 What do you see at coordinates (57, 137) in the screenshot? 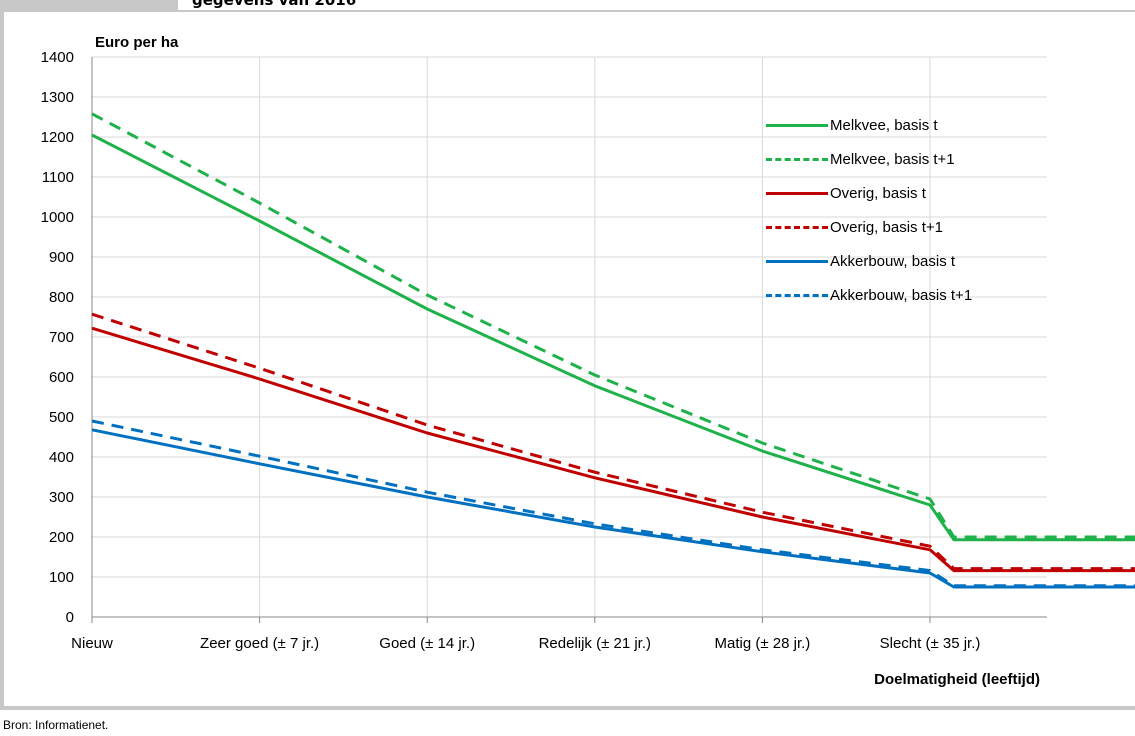
I see `y-tick-label: 1200` at bounding box center [57, 137].